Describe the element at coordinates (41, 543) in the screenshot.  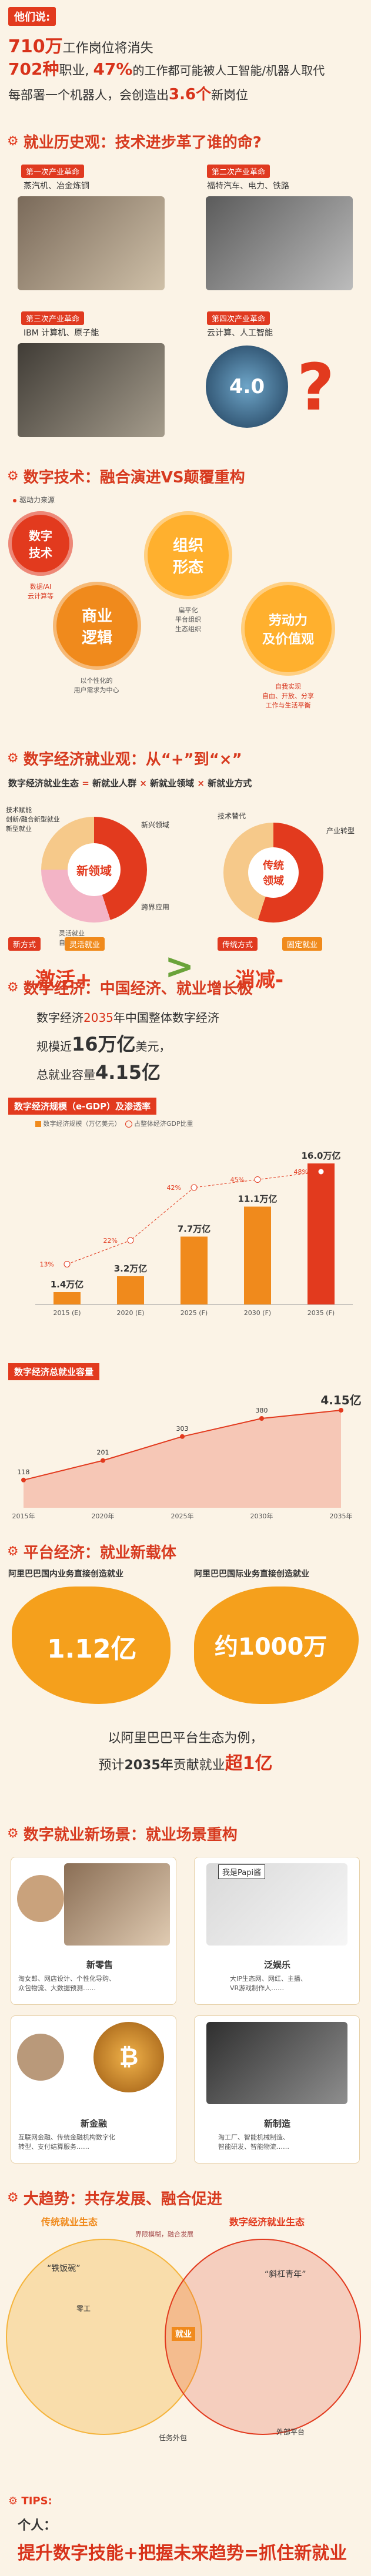
I see `gear-digital-tech: 数字 技术` at that location.